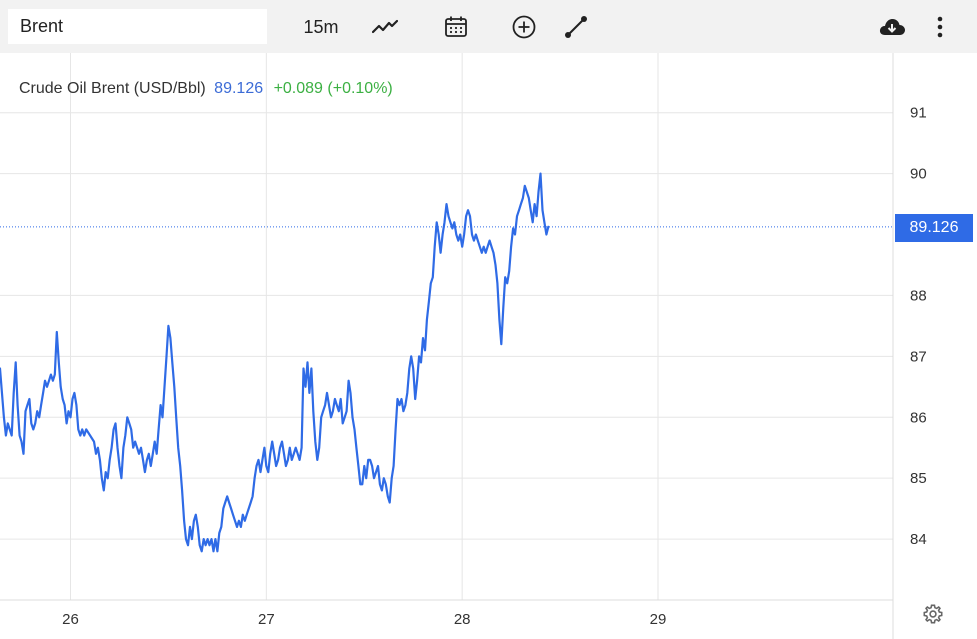 This screenshot has height=639, width=977. I want to click on y-axis-ticks: 84 85 86 87 88 90 91, so click(918, 326).